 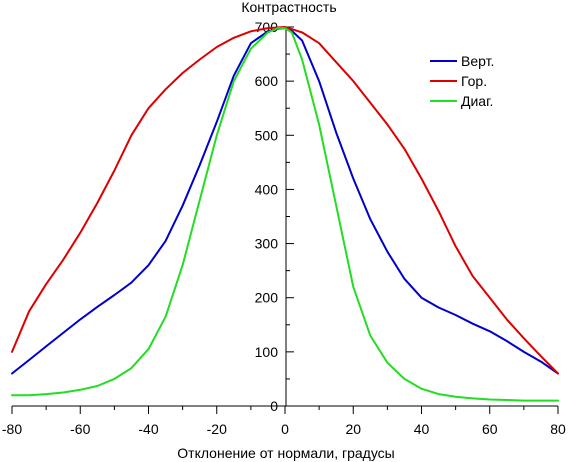 What do you see at coordinates (267, 298) in the screenshot?
I see `y-tick-label: 200` at bounding box center [267, 298].